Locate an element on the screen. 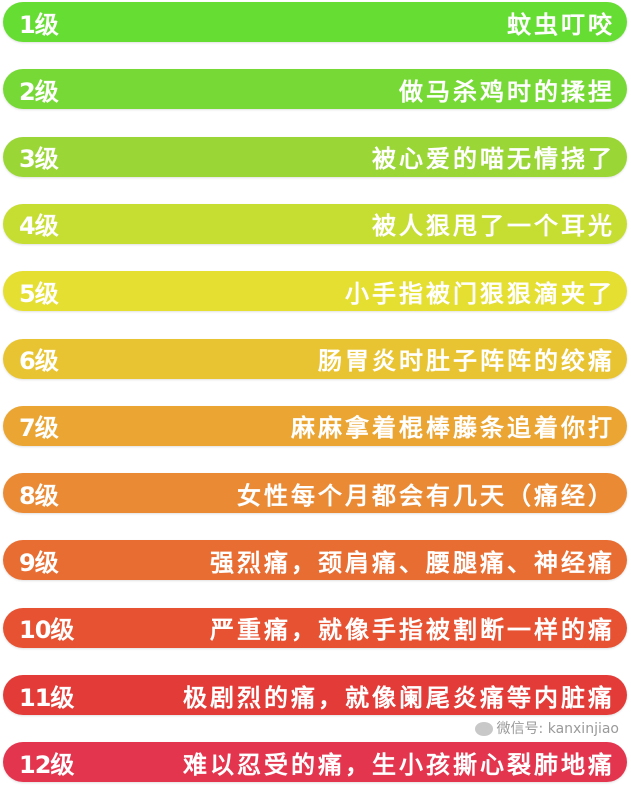 Image resolution: width=631 pixels, height=800 pixels. pain-level-bar: 2级 做马杀鸡时的揉捏 is located at coordinates (315, 89).